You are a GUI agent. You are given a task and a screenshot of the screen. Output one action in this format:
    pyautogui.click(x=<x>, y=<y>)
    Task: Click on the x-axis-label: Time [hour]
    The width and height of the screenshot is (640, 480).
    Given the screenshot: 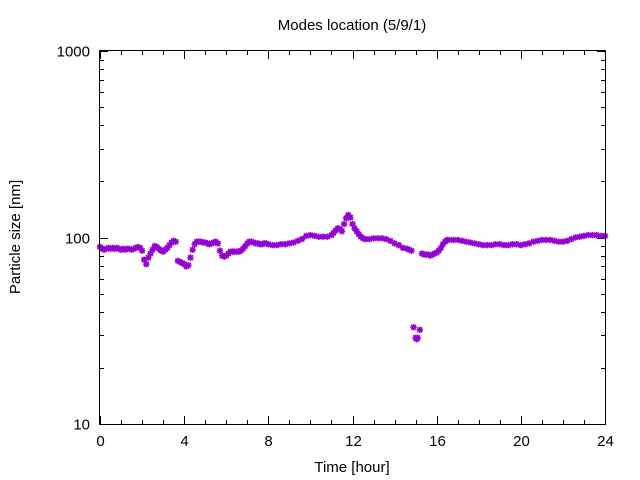 What is the action you would take?
    pyautogui.click(x=351, y=467)
    